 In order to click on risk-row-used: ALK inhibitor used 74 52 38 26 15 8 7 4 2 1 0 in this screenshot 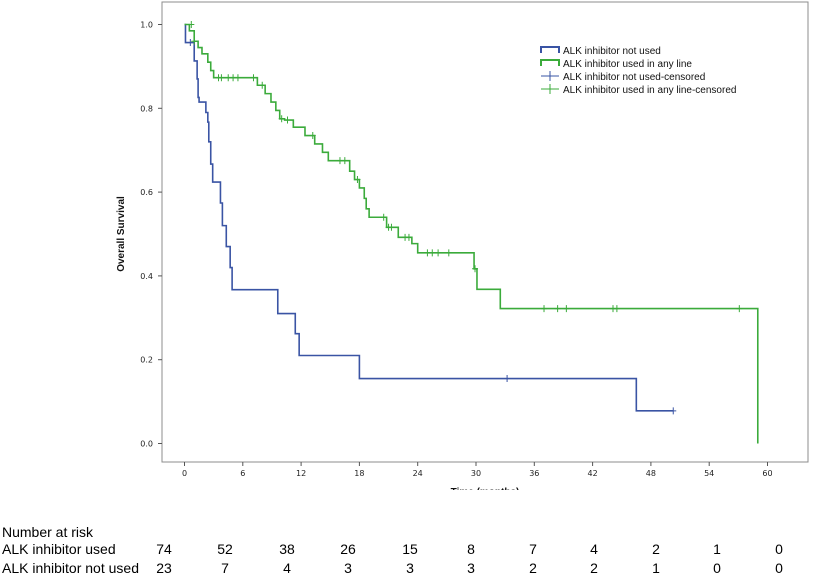, I will do `click(406, 550)`.